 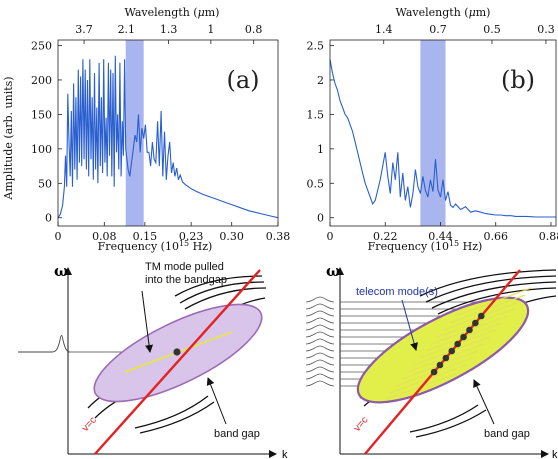 I want to click on diagram-right-light-line, so click(x=442, y=362).